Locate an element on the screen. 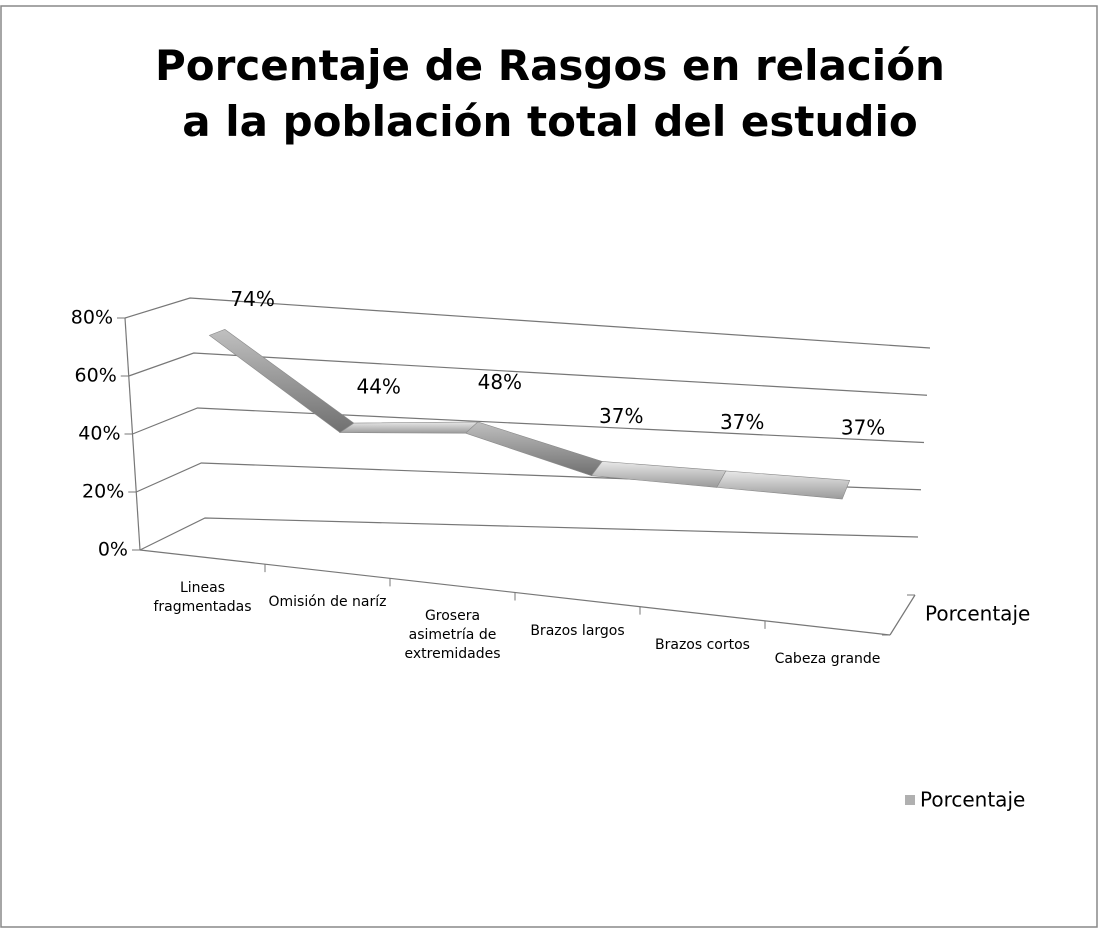  y-axis is located at coordinates (132, 434).